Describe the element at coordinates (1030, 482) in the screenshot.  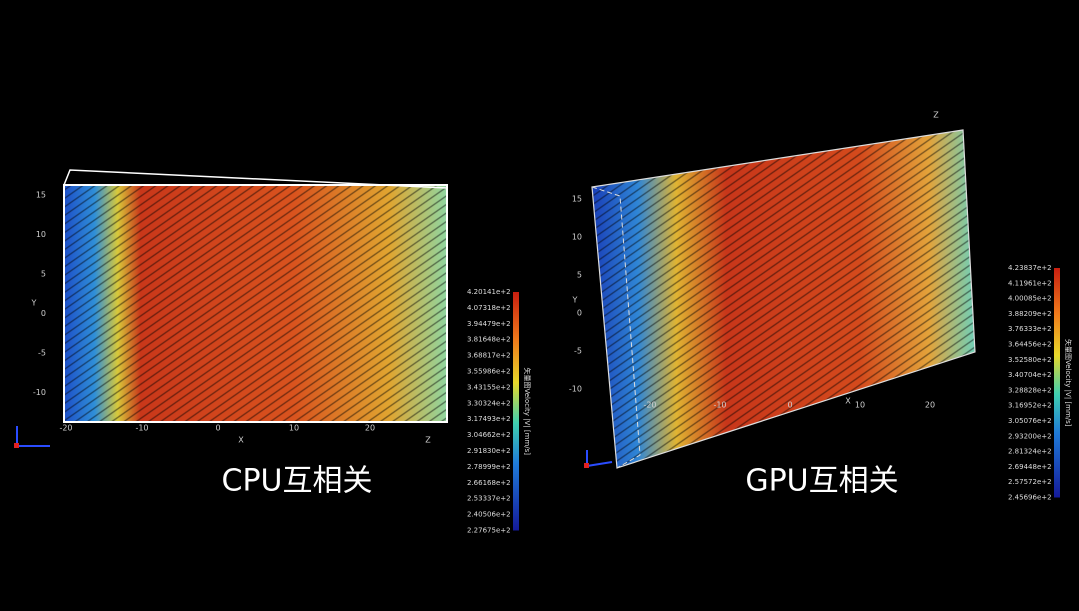
I see `colorbar-label: 2.57572e+2` at that location.